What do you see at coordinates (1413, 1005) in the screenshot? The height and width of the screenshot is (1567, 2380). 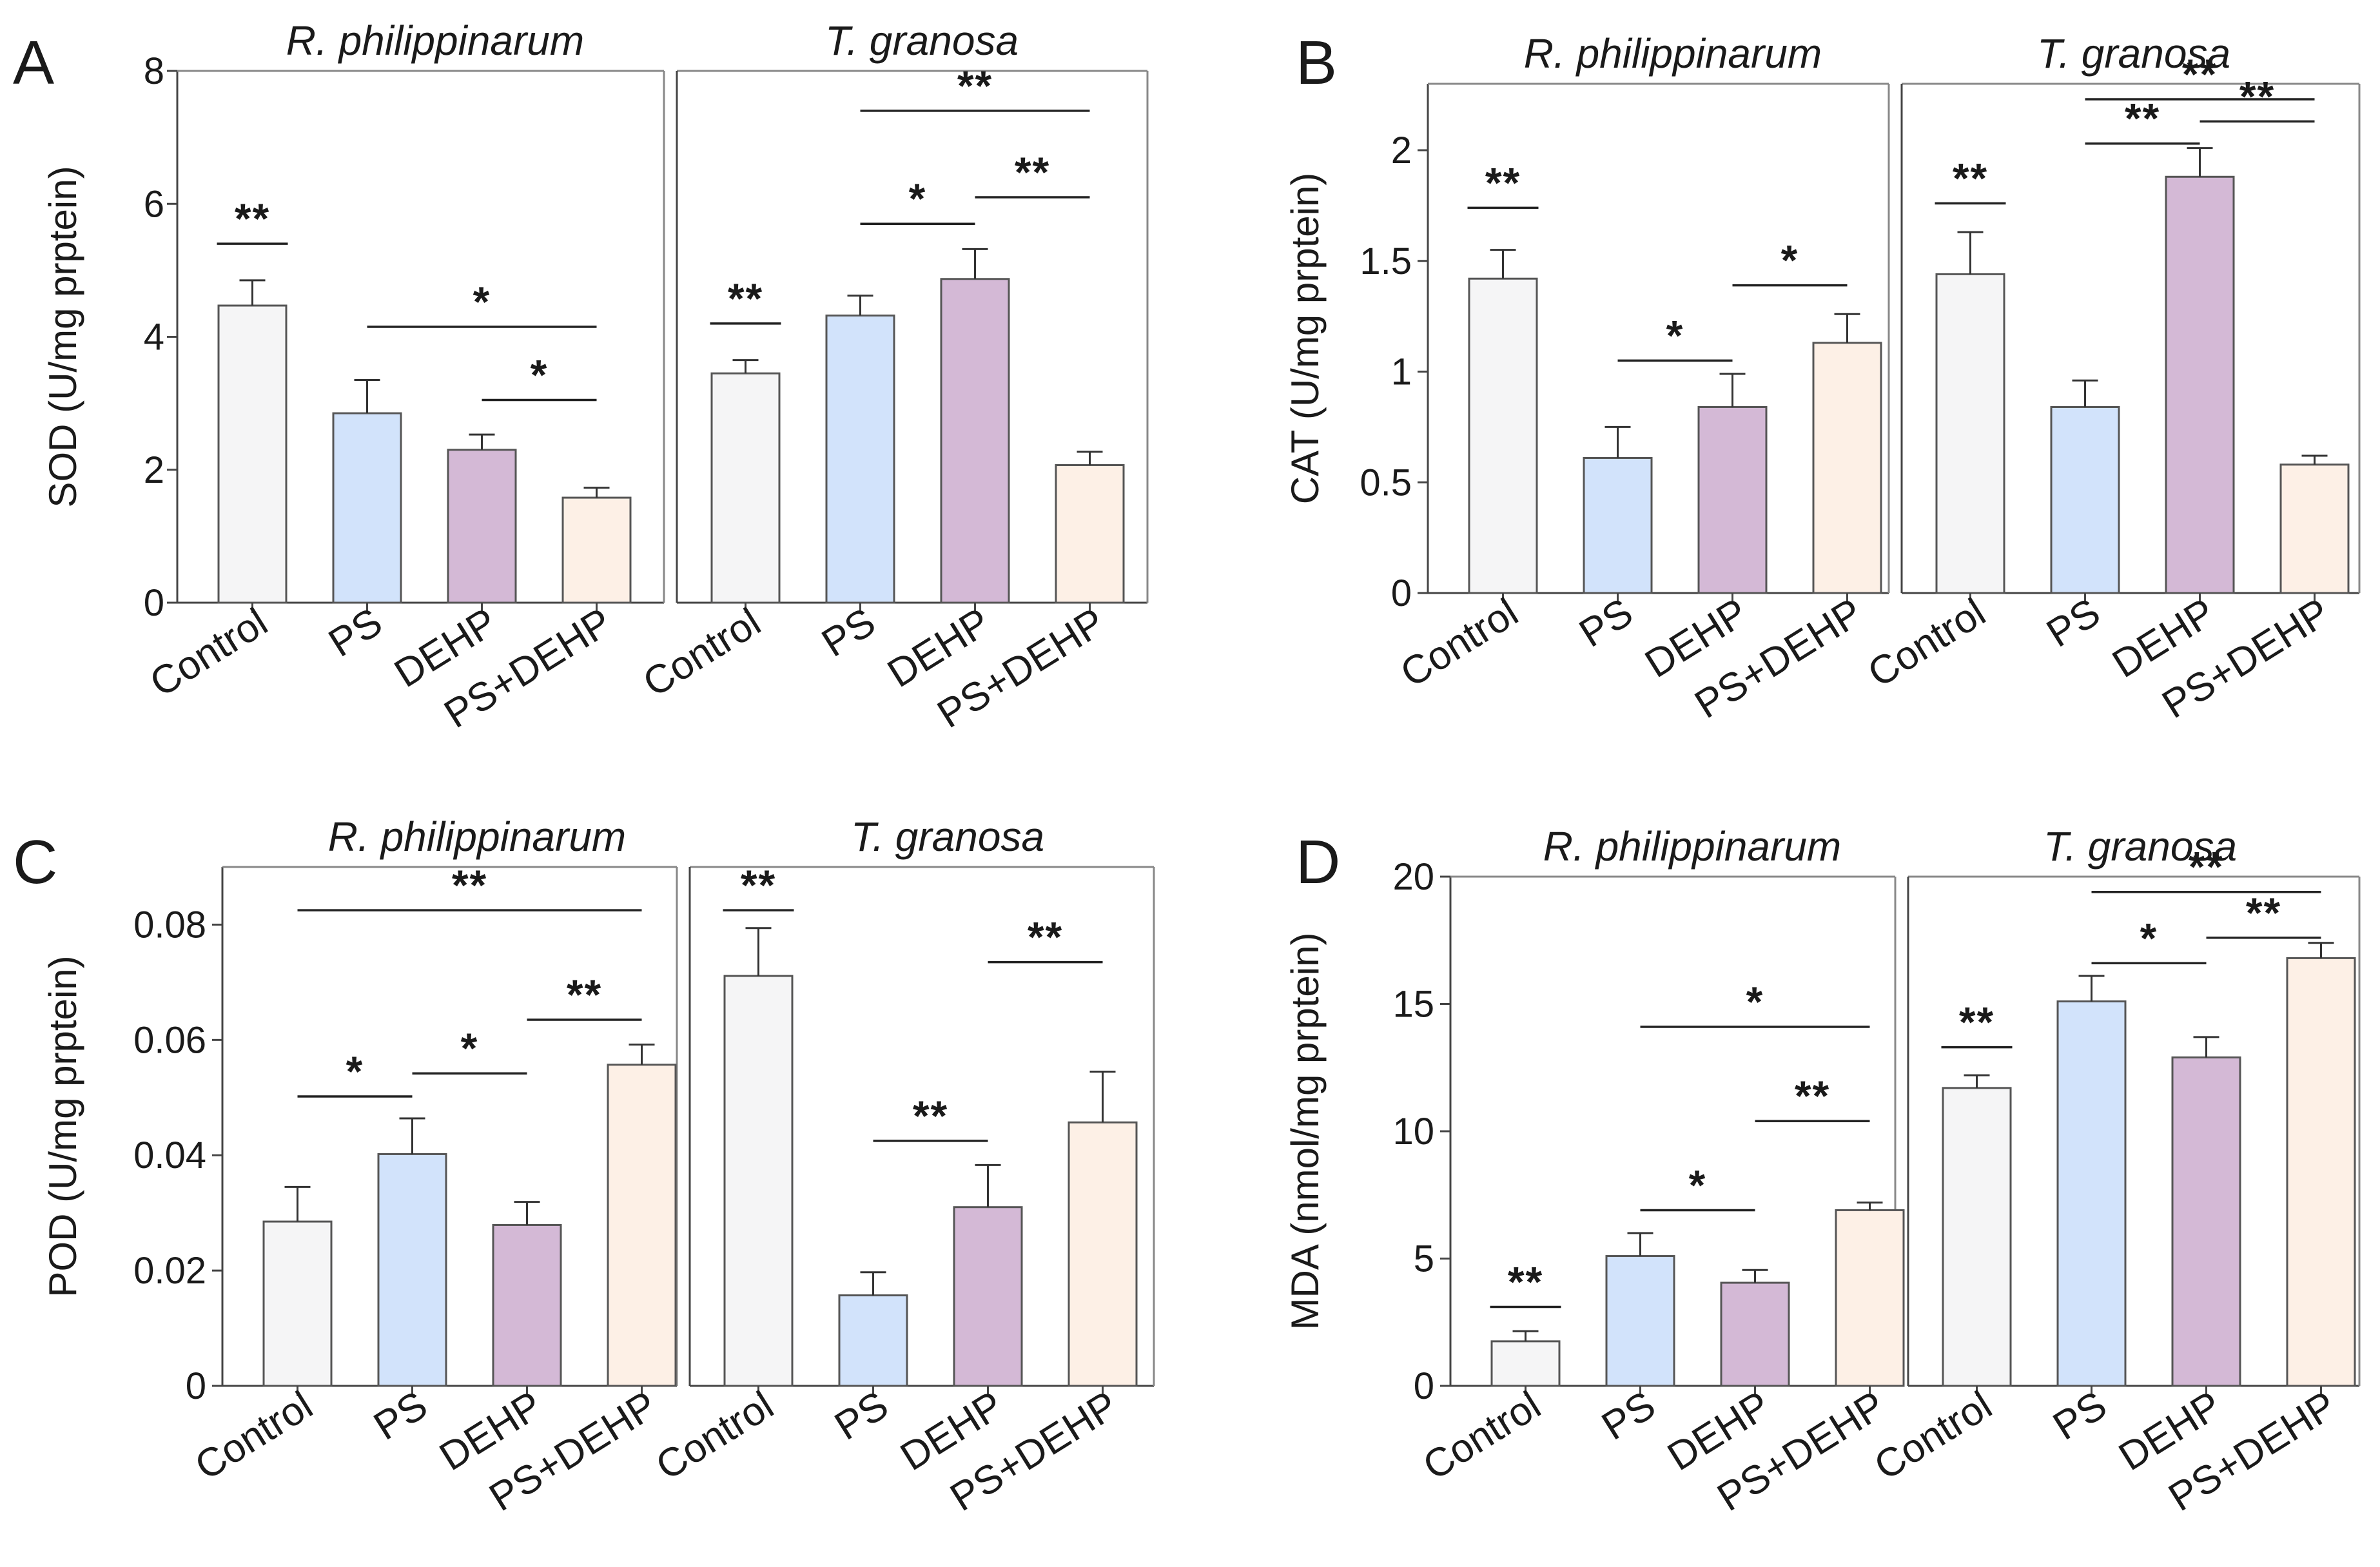 I see `y-tick-label: 15` at bounding box center [1413, 1005].